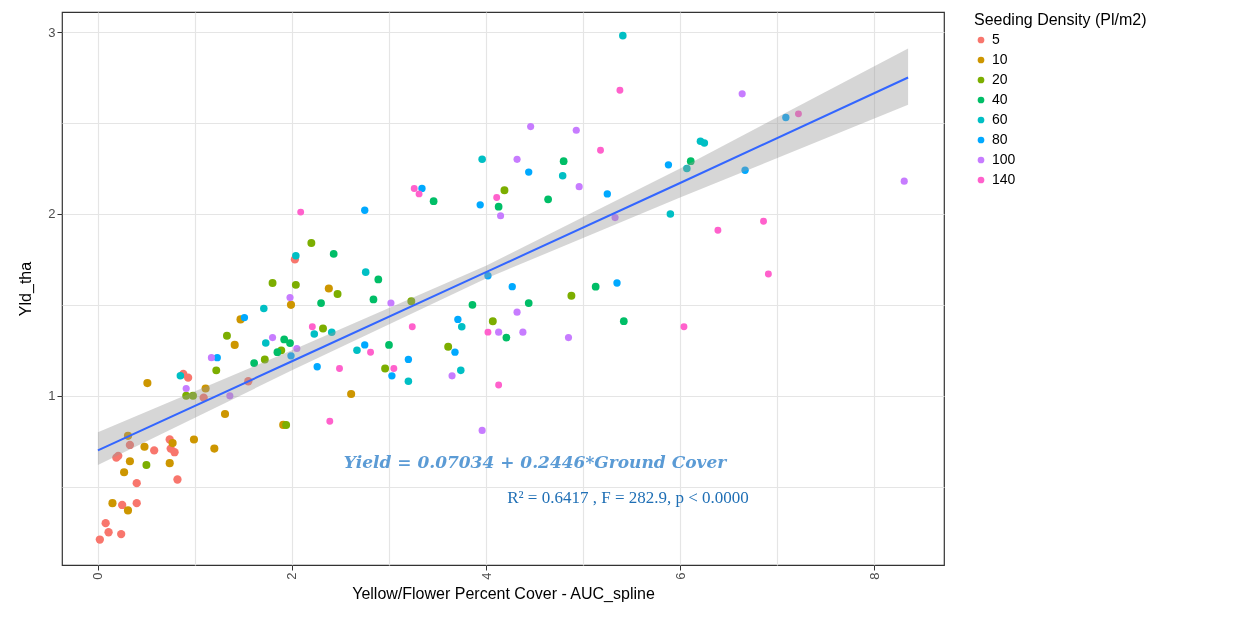 Image resolution: width=1235 pixels, height=619 pixels. What do you see at coordinates (1060, 19) in the screenshot?
I see `legend-title: Seeding Density (Pl/m2)` at bounding box center [1060, 19].